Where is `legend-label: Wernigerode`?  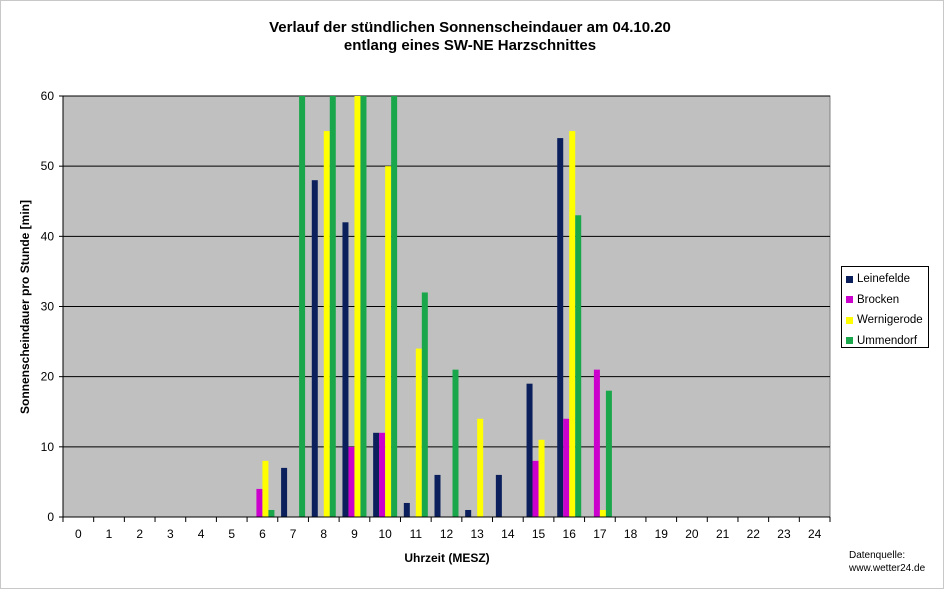
legend-label: Wernigerode is located at coordinates (890, 320).